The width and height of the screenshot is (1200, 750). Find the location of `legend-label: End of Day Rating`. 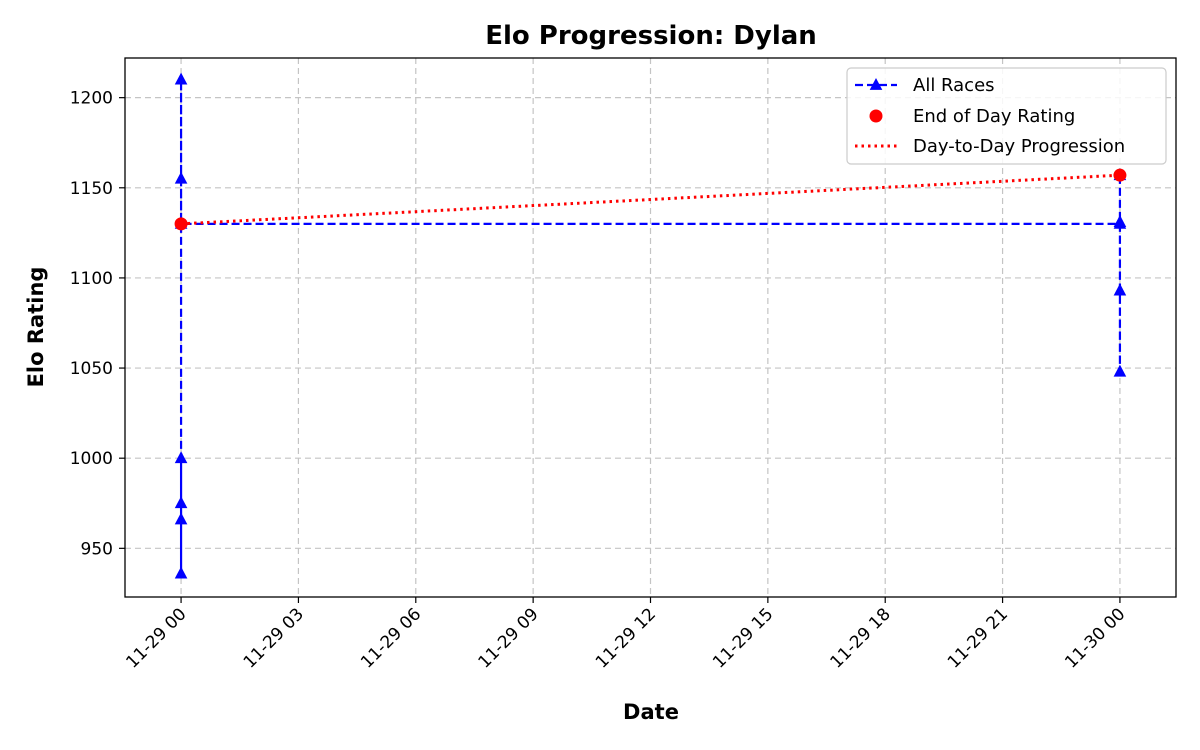

legend-label: End of Day Rating is located at coordinates (994, 116).